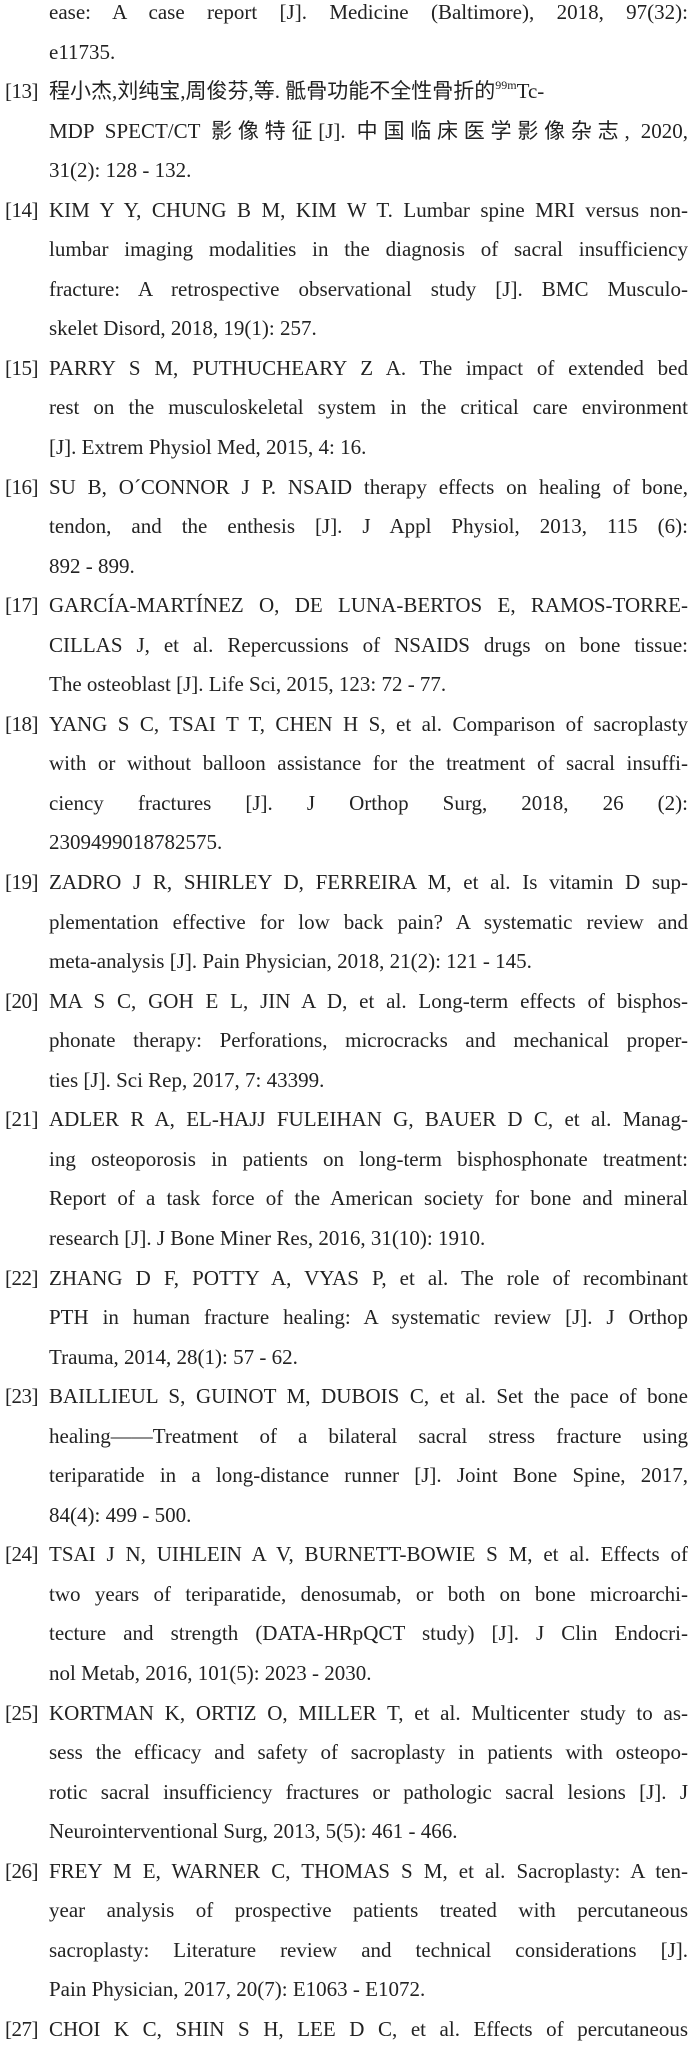 The width and height of the screenshot is (688, 2049). I want to click on reference-line: 31(2): 128 - 132., so click(120, 170).